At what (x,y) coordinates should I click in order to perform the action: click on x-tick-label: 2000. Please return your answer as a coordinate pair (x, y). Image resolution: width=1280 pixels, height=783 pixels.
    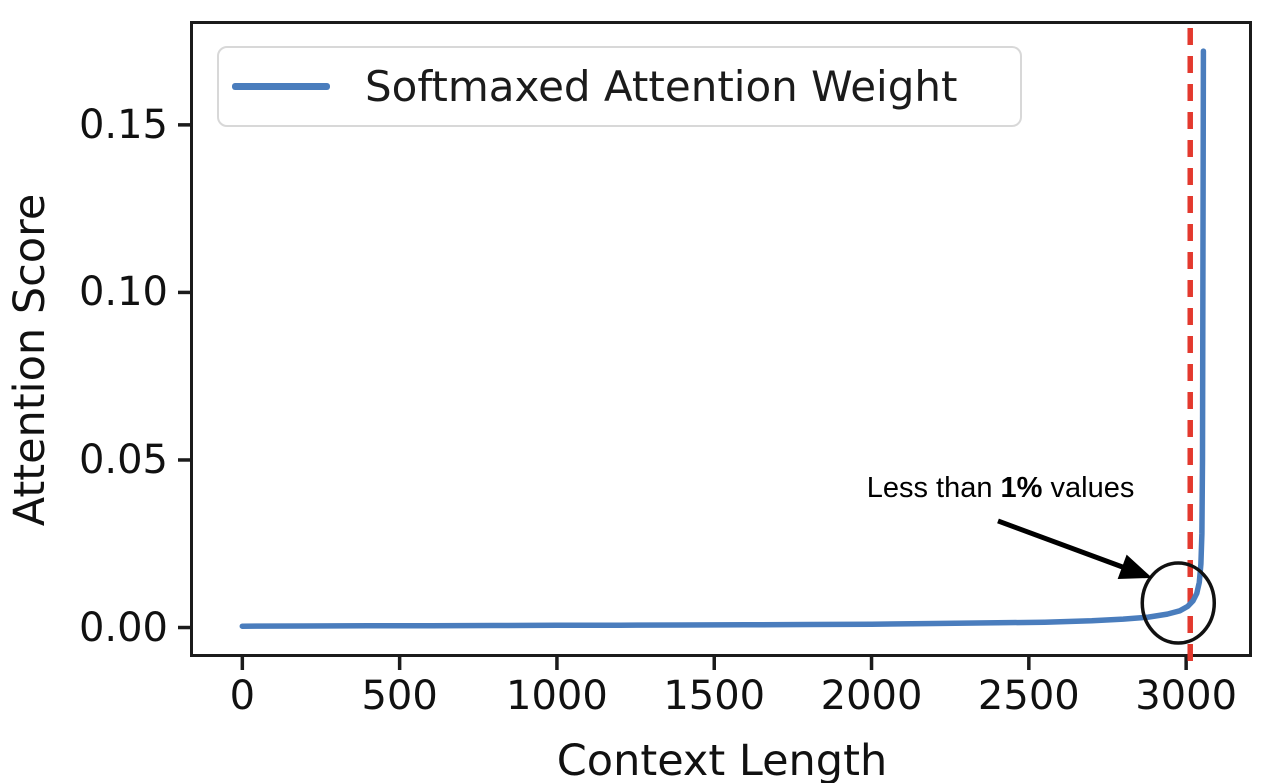
    Looking at the image, I should click on (871, 696).